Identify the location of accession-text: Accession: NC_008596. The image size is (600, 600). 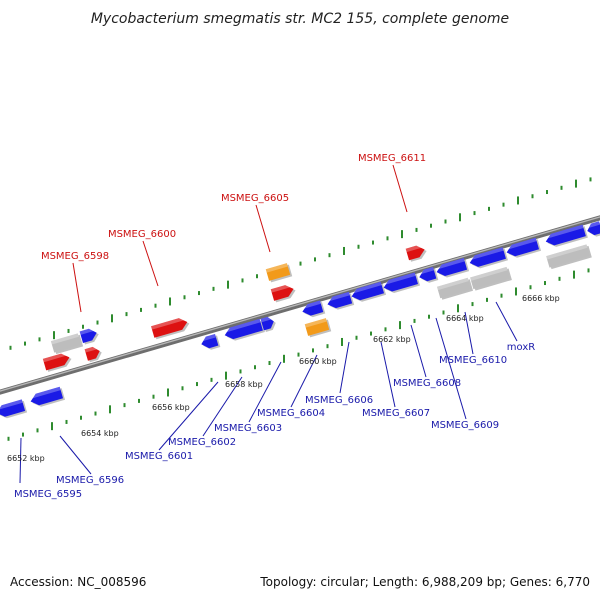
(78, 582).